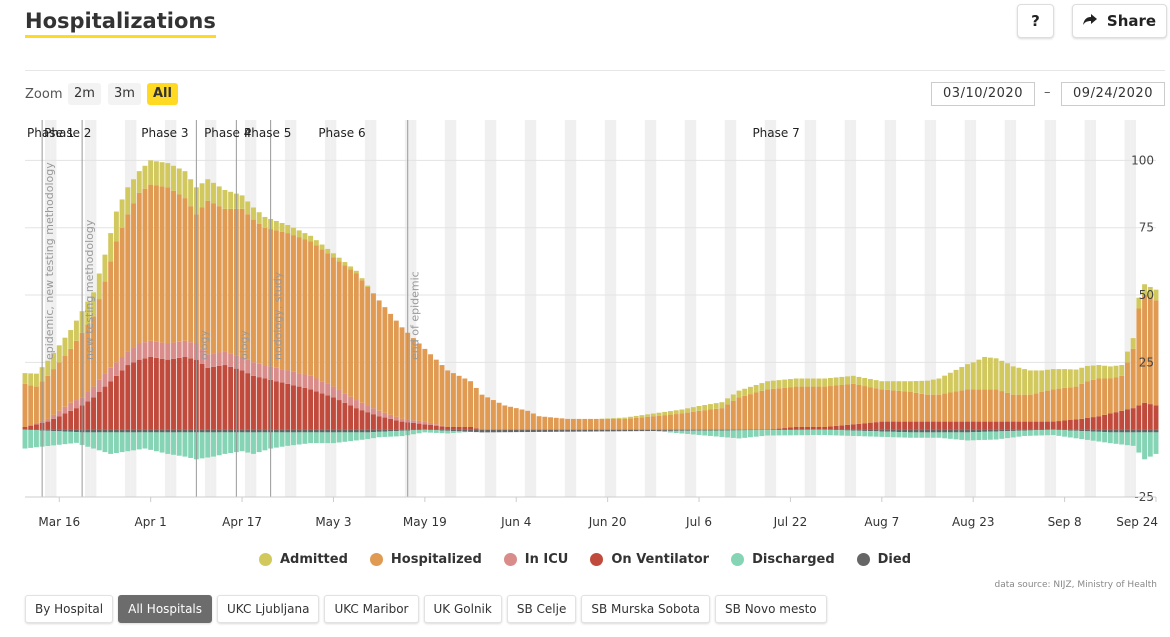 This screenshot has width=1170, height=637. What do you see at coordinates (124, 94) in the screenshot?
I see `zoom-3m-button: 3m` at bounding box center [124, 94].